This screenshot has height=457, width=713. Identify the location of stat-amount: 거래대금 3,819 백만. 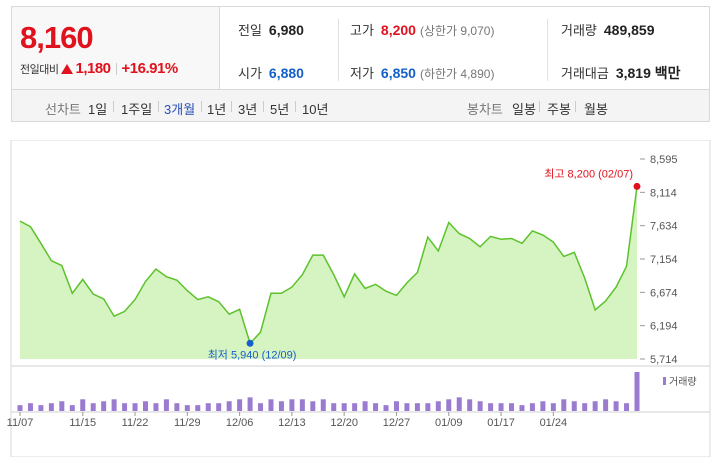
(621, 73).